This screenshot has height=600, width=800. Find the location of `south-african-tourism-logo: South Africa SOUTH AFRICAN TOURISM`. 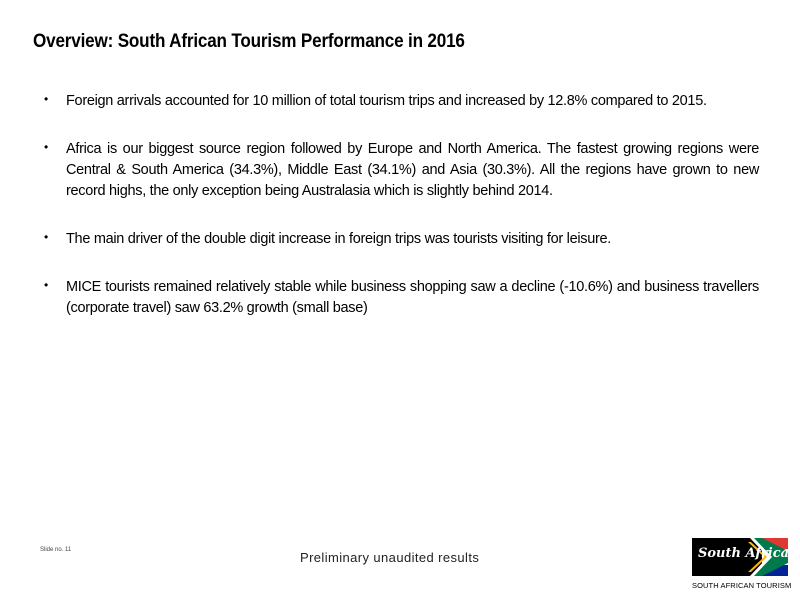

south-african-tourism-logo: South Africa SOUTH AFRICAN TOURISM is located at coordinates (742, 566).